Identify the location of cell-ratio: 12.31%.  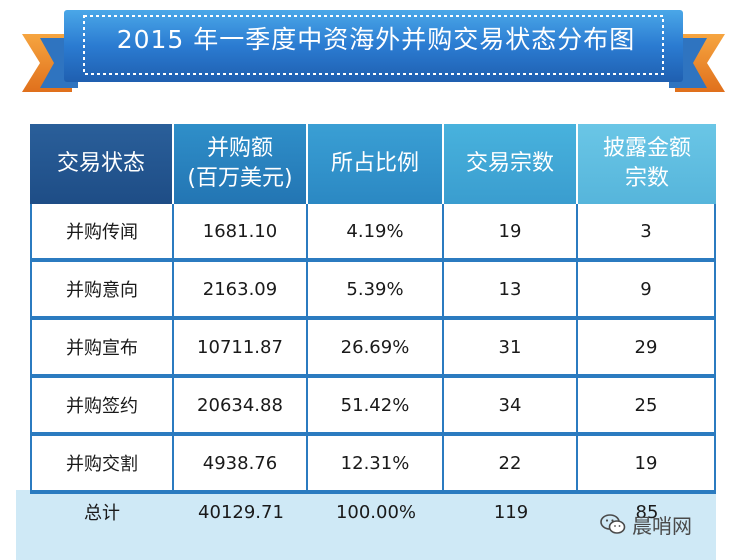
(376, 465).